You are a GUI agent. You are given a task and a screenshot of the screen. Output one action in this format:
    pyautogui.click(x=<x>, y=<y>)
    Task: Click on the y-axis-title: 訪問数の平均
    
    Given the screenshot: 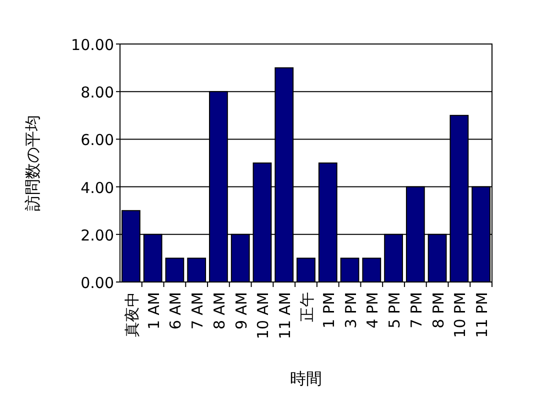 What is the action you would take?
    pyautogui.click(x=32, y=163)
    